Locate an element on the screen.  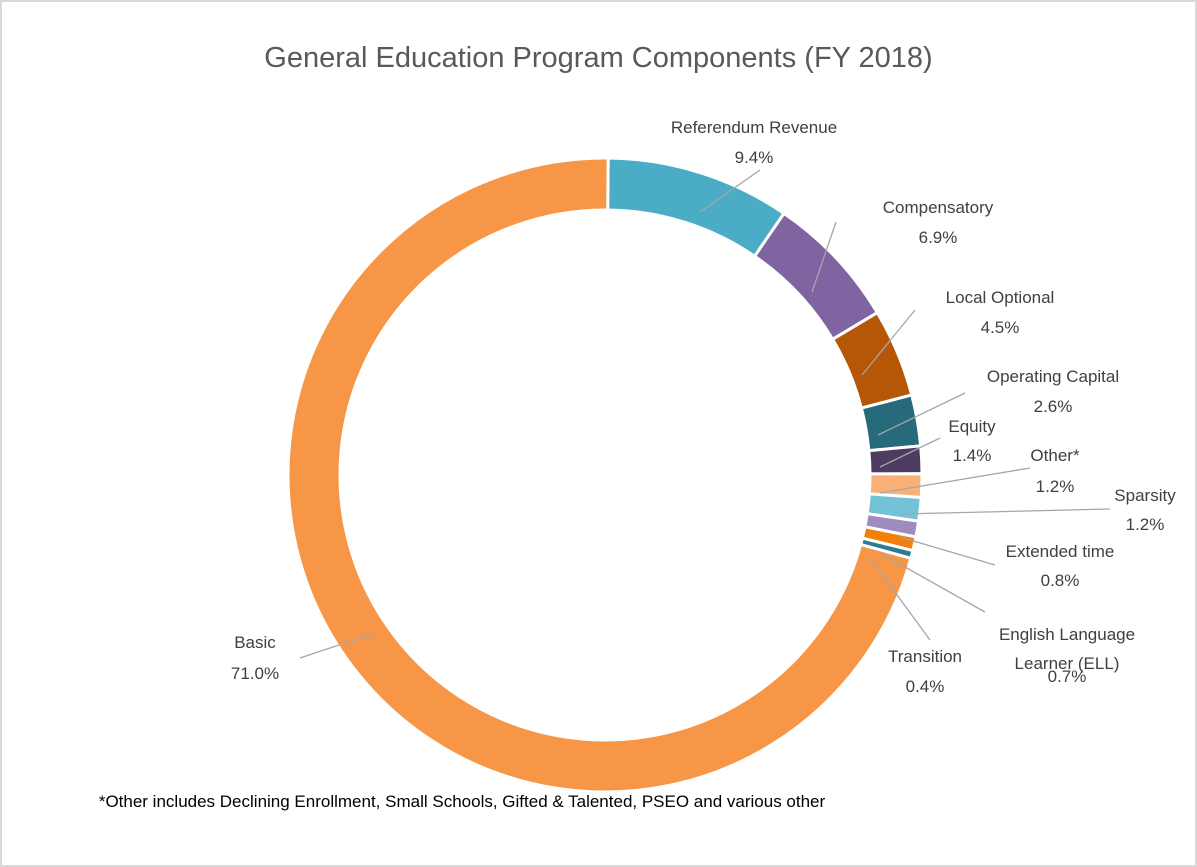
slice-label: Local Optional is located at coordinates (1000, 297).